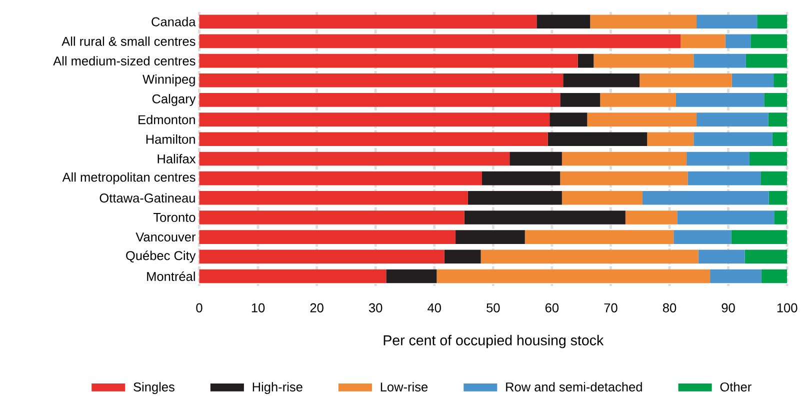  What do you see at coordinates (317, 307) in the screenshot?
I see `x-tick-label: 20` at bounding box center [317, 307].